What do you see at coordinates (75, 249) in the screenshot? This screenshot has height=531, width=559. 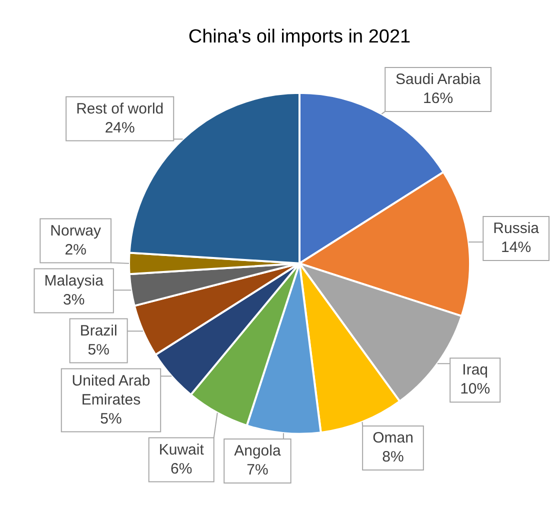 I see `data-label: 2%` at bounding box center [75, 249].